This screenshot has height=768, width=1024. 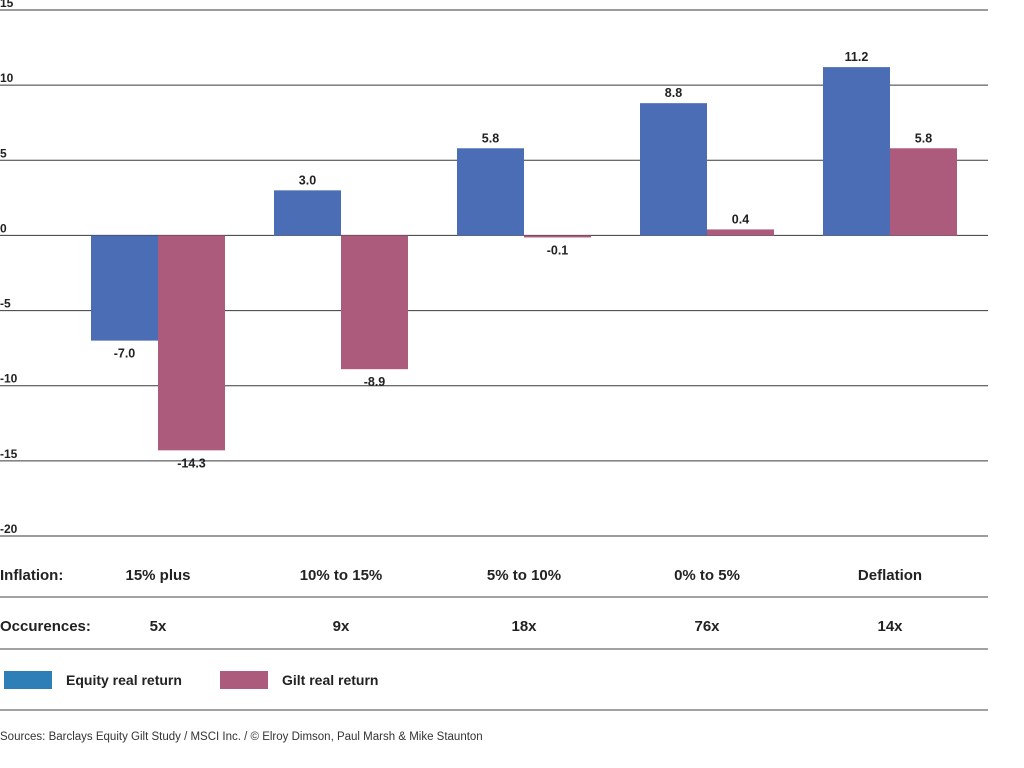 What do you see at coordinates (9, 454) in the screenshot?
I see `y-tick-label: -15` at bounding box center [9, 454].